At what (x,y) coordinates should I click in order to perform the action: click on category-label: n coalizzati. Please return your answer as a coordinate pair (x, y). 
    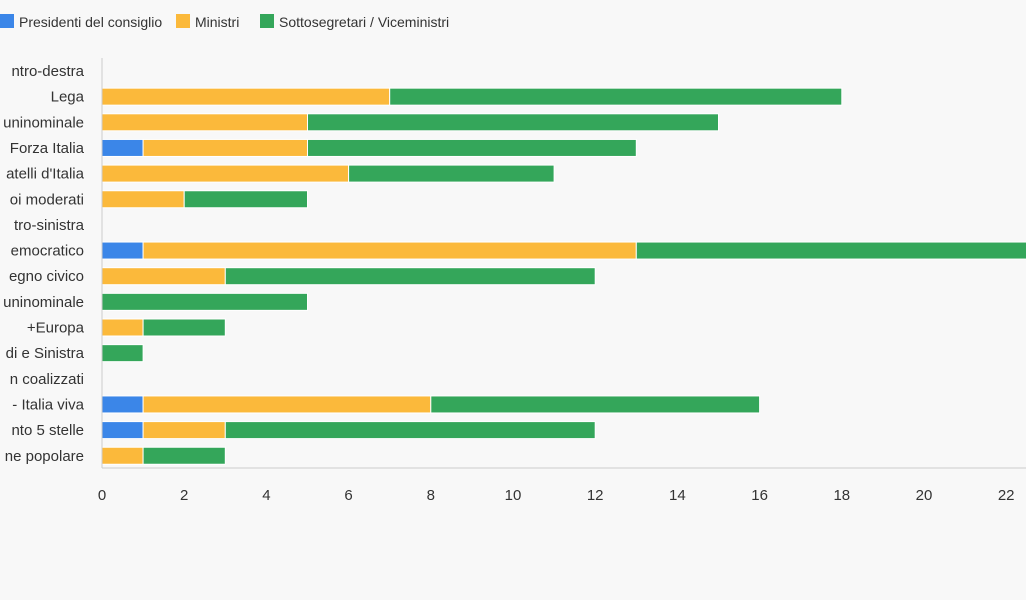
    Looking at the image, I should click on (47, 379).